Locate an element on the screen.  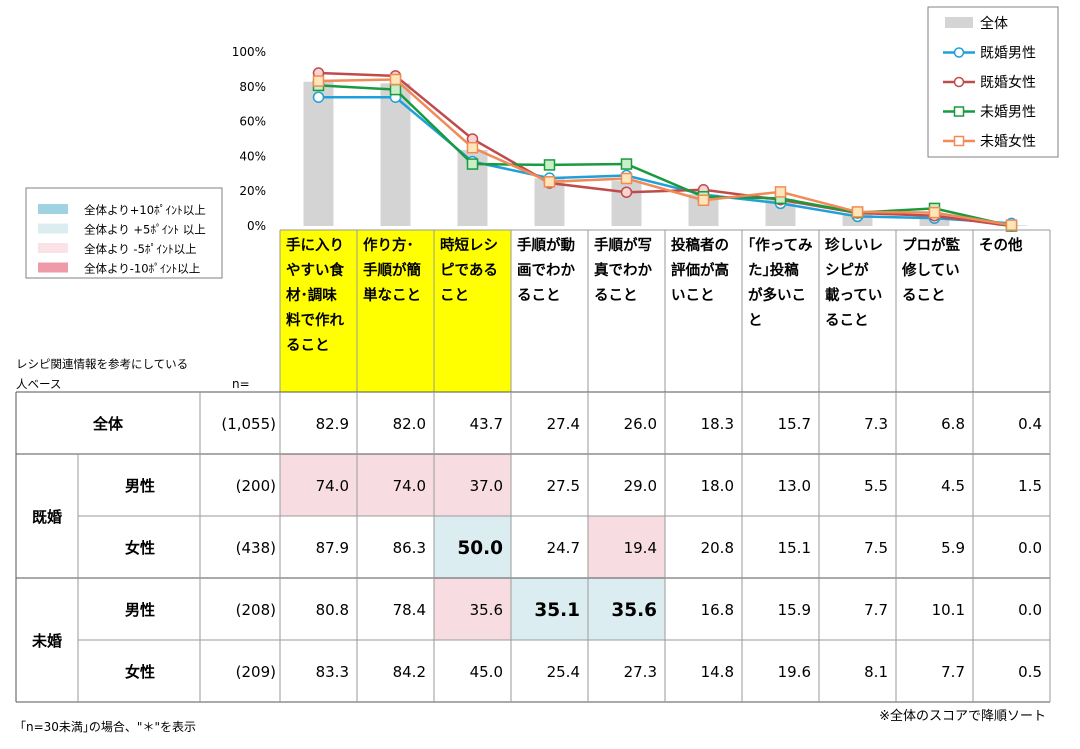
category-label: やすい食 is located at coordinates (315, 270).